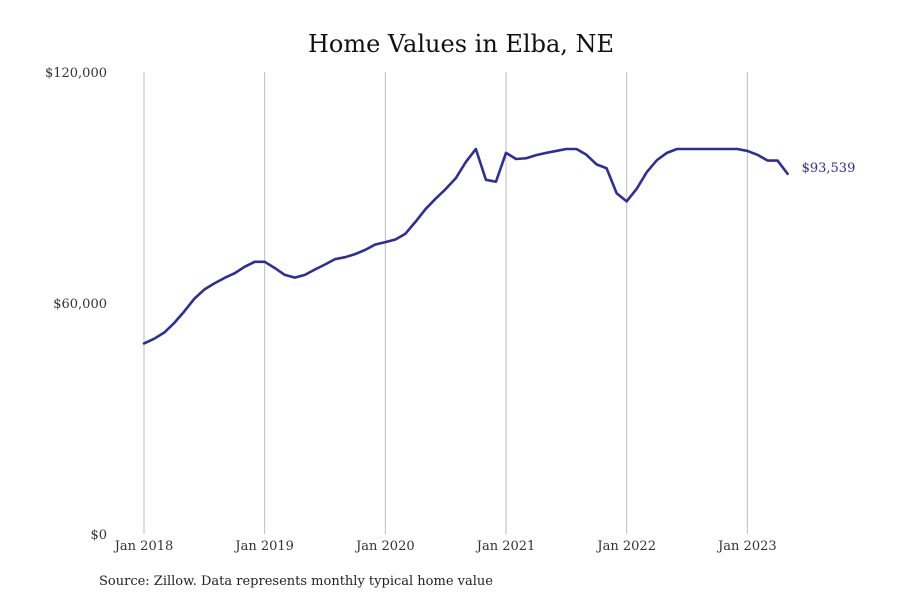 The width and height of the screenshot is (900, 600). I want to click on y-tick-label: $0, so click(98, 535).